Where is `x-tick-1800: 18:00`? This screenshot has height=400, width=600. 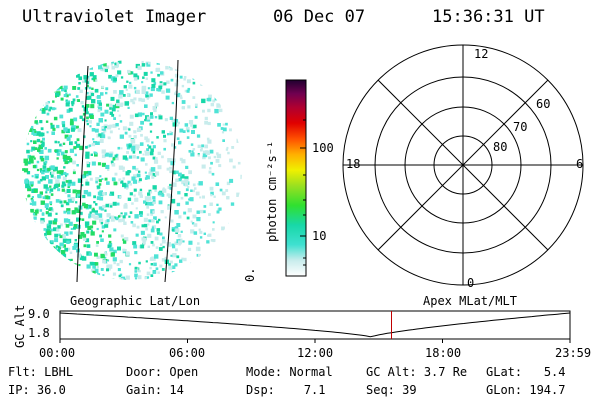 x-tick-1800: 18:00 is located at coordinates (443, 353).